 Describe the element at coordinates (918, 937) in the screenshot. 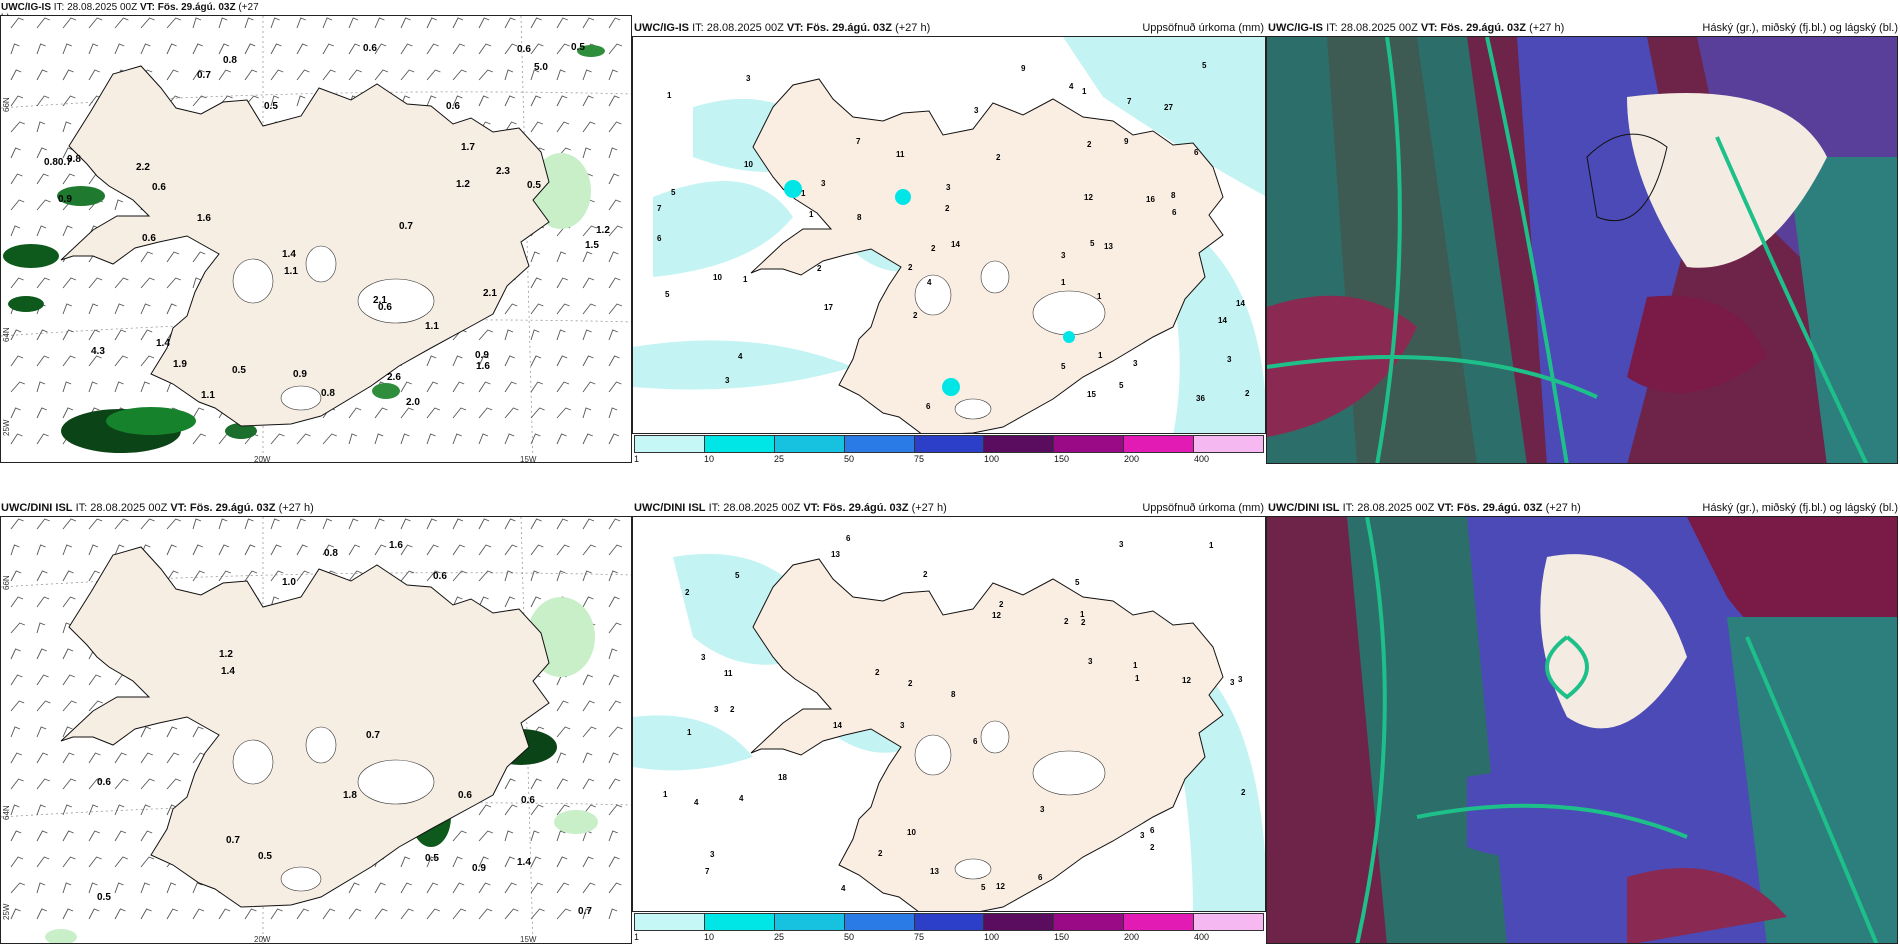

I see `colorbar-tick-label: 75` at that location.